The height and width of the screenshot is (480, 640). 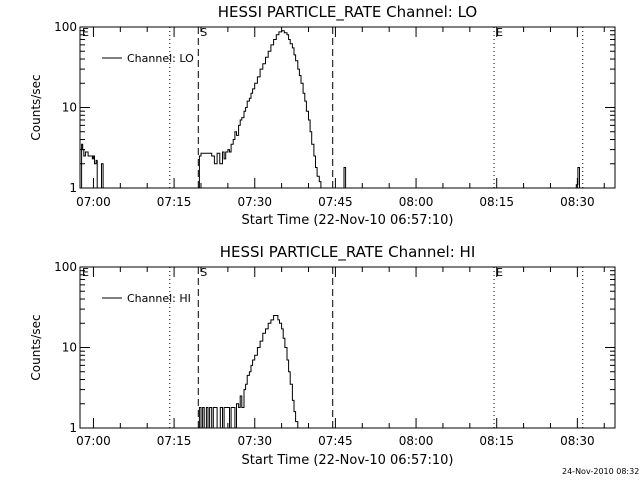 What do you see at coordinates (600, 471) in the screenshot?
I see `render-timestamp: 24-Nov-2010 08:32` at bounding box center [600, 471].